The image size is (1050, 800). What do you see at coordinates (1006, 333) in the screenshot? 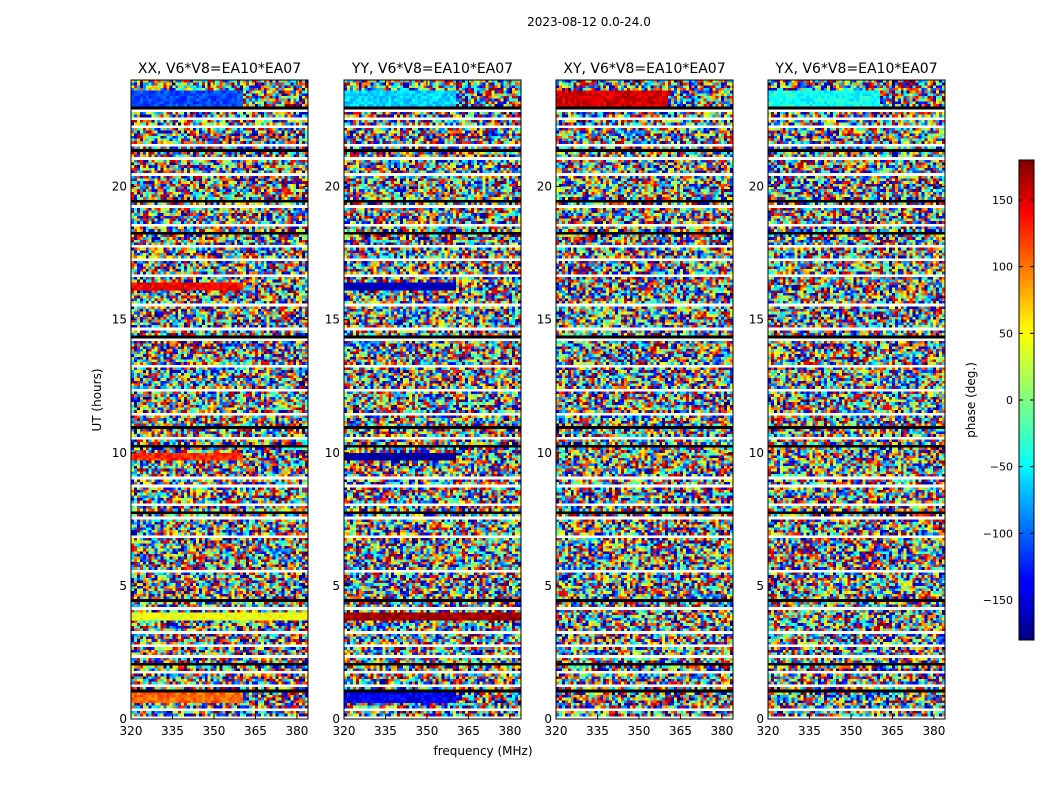
I see `colorbar-tick-label: 50` at bounding box center [1006, 333].